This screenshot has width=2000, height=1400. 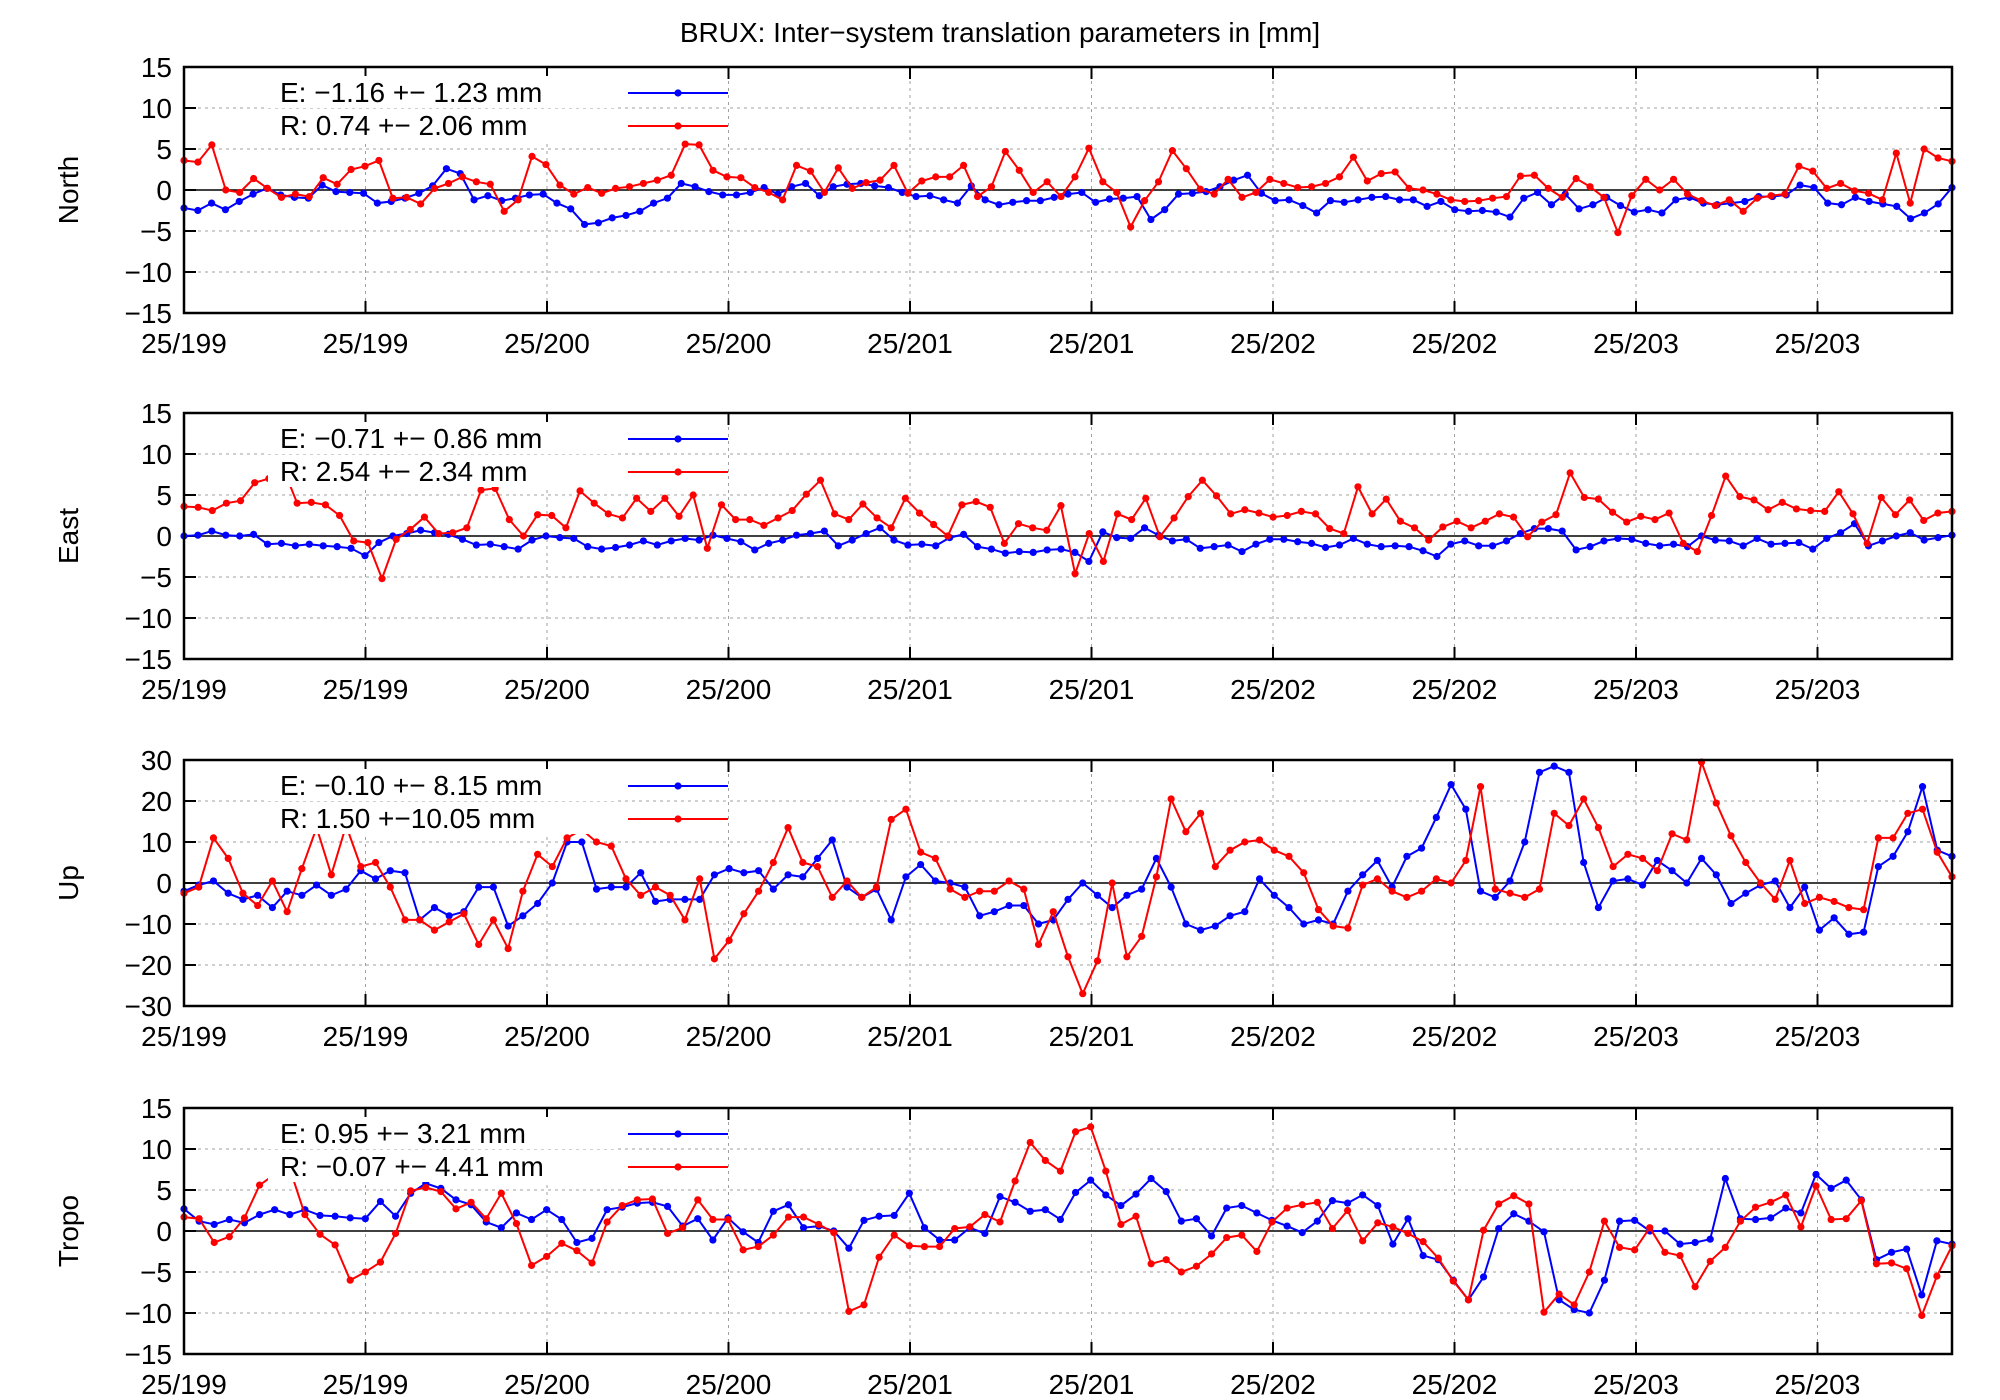 I want to click on y-tick-label: 5, so click(x=164, y=1190).